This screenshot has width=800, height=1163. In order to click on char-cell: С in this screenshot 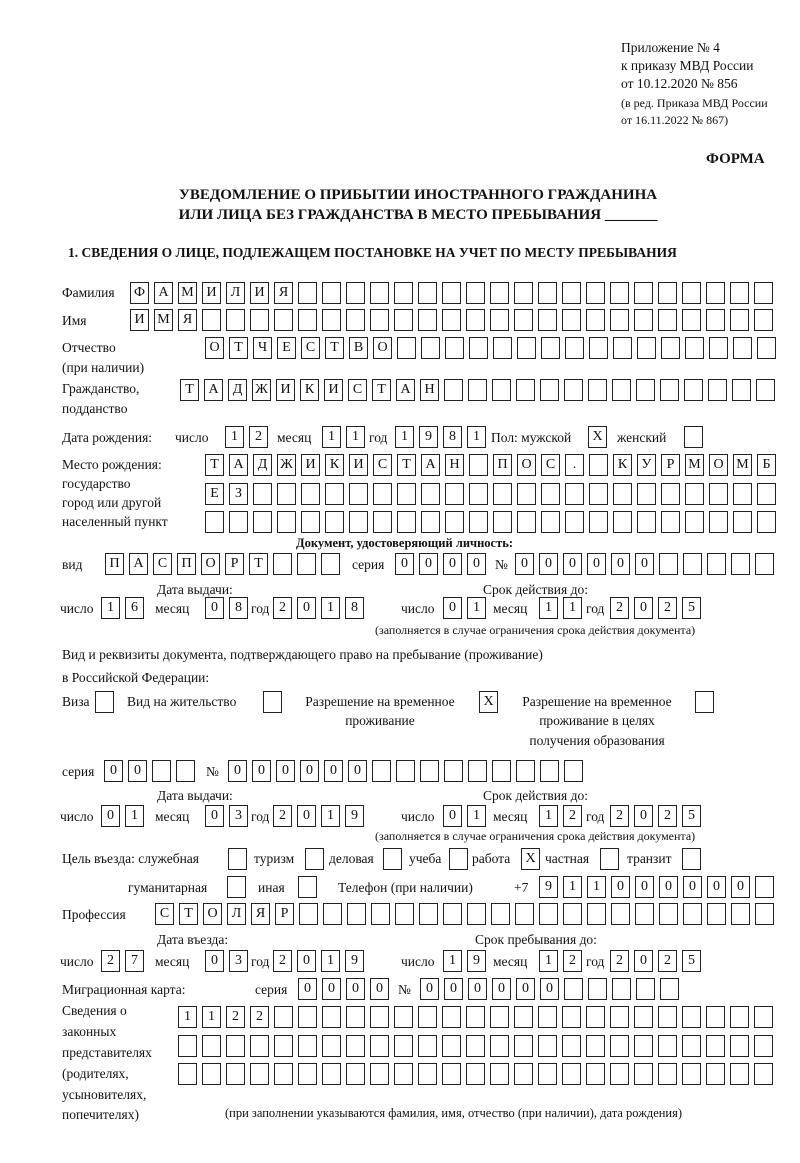, I will do `click(382, 465)`.